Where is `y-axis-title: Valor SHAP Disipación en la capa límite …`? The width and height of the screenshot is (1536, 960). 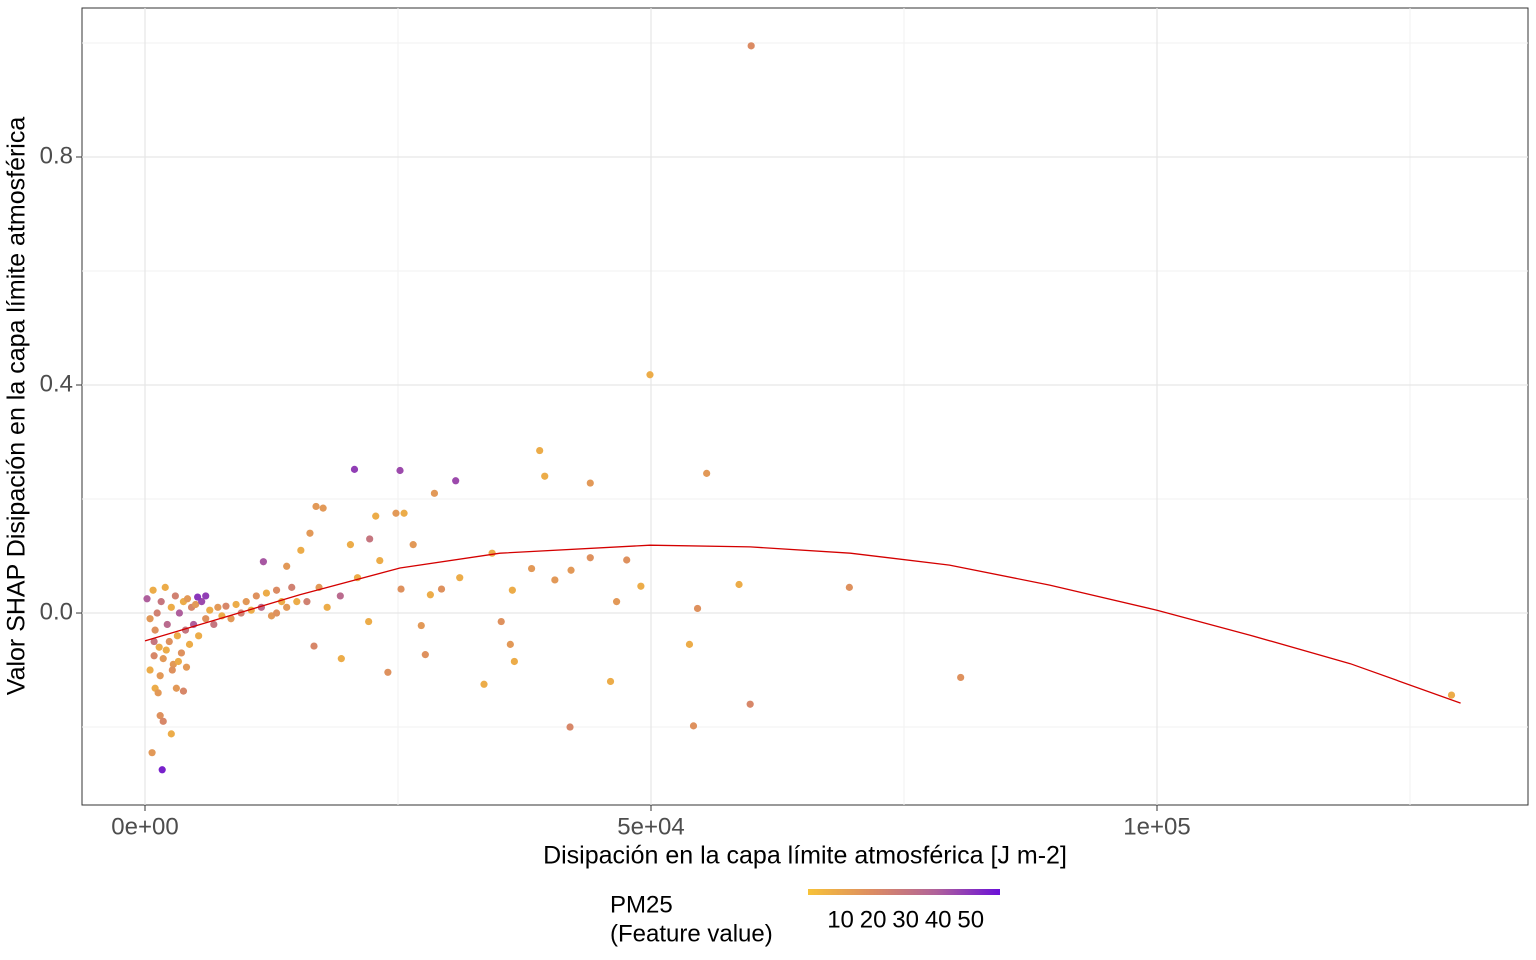
y-axis-title: Valor SHAP Disipación en la capa límite … is located at coordinates (17, 406).